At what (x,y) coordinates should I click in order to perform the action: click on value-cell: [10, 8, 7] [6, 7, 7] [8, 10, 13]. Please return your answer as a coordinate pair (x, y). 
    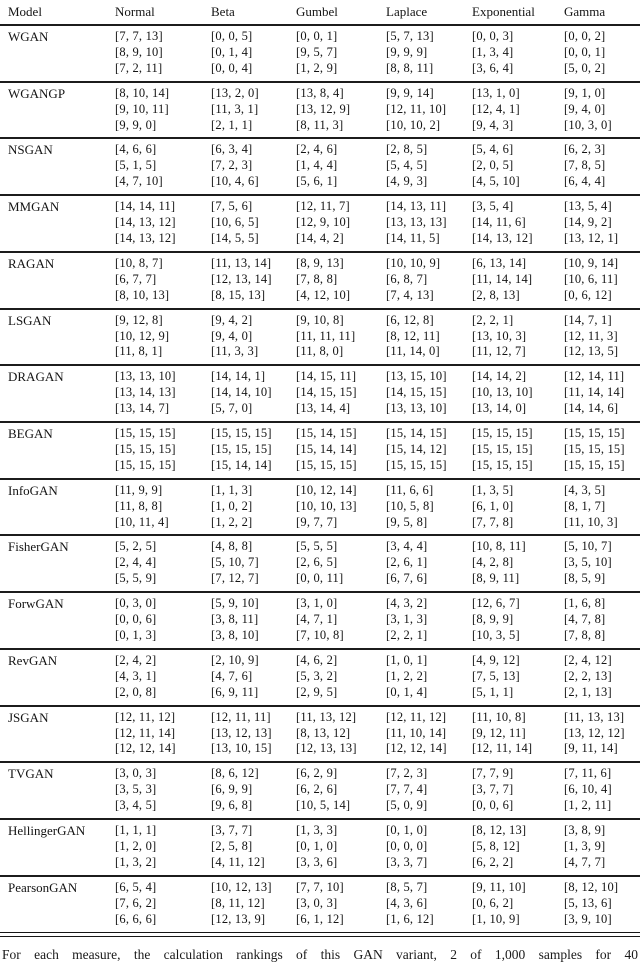
    Looking at the image, I should click on (155, 279).